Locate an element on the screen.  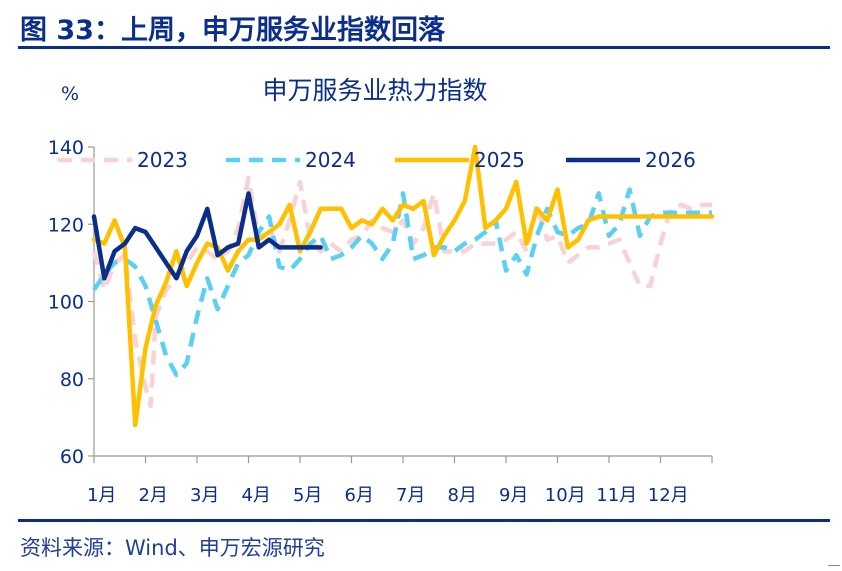
y-tick-label: 60 is located at coordinates (72, 457).